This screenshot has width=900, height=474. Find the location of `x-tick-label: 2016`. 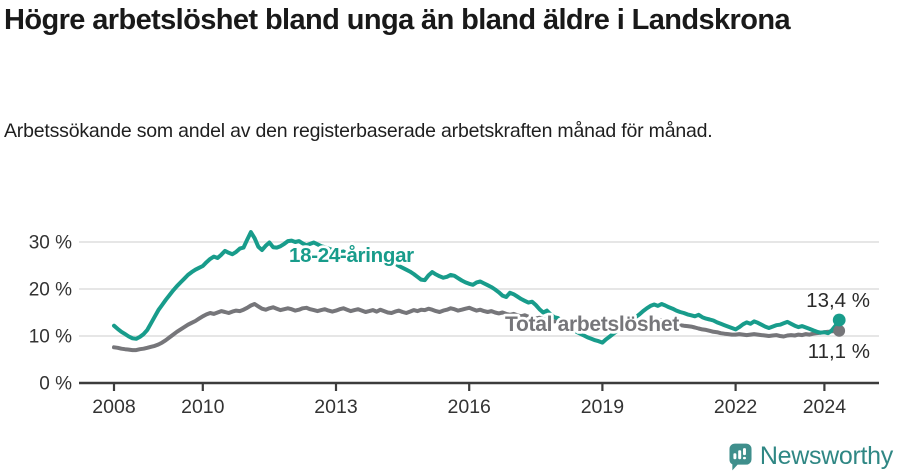

x-tick-label: 2016 is located at coordinates (469, 407).